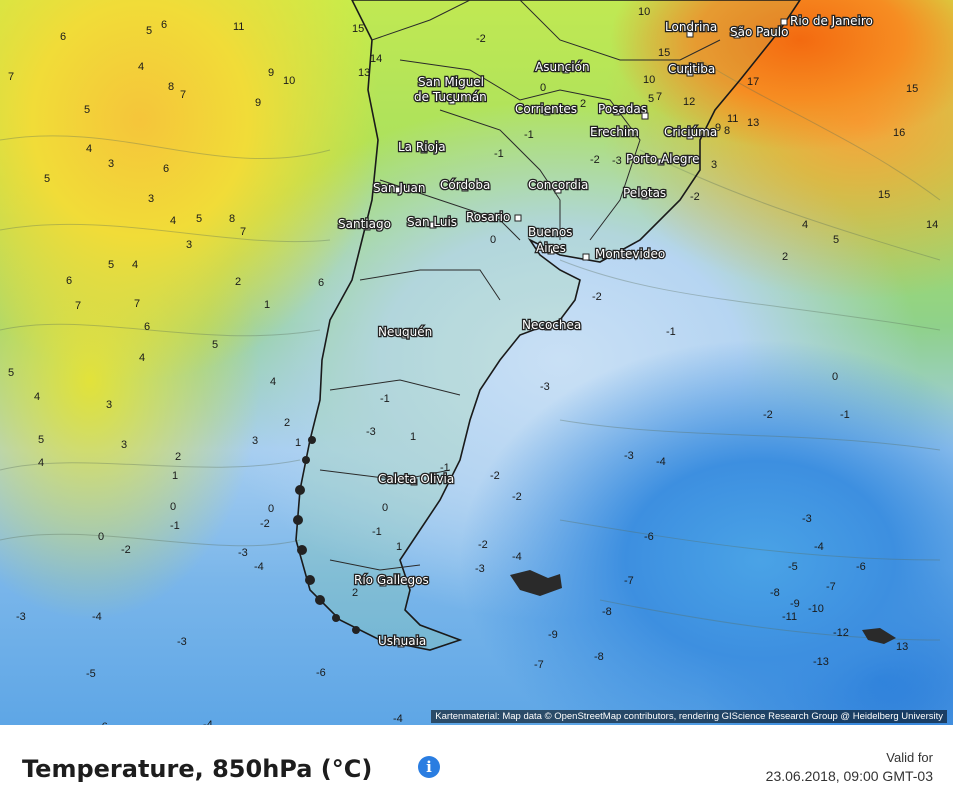 The image size is (953, 791). What do you see at coordinates (558, 185) in the screenshot?
I see `city-label: Concordia` at bounding box center [558, 185].